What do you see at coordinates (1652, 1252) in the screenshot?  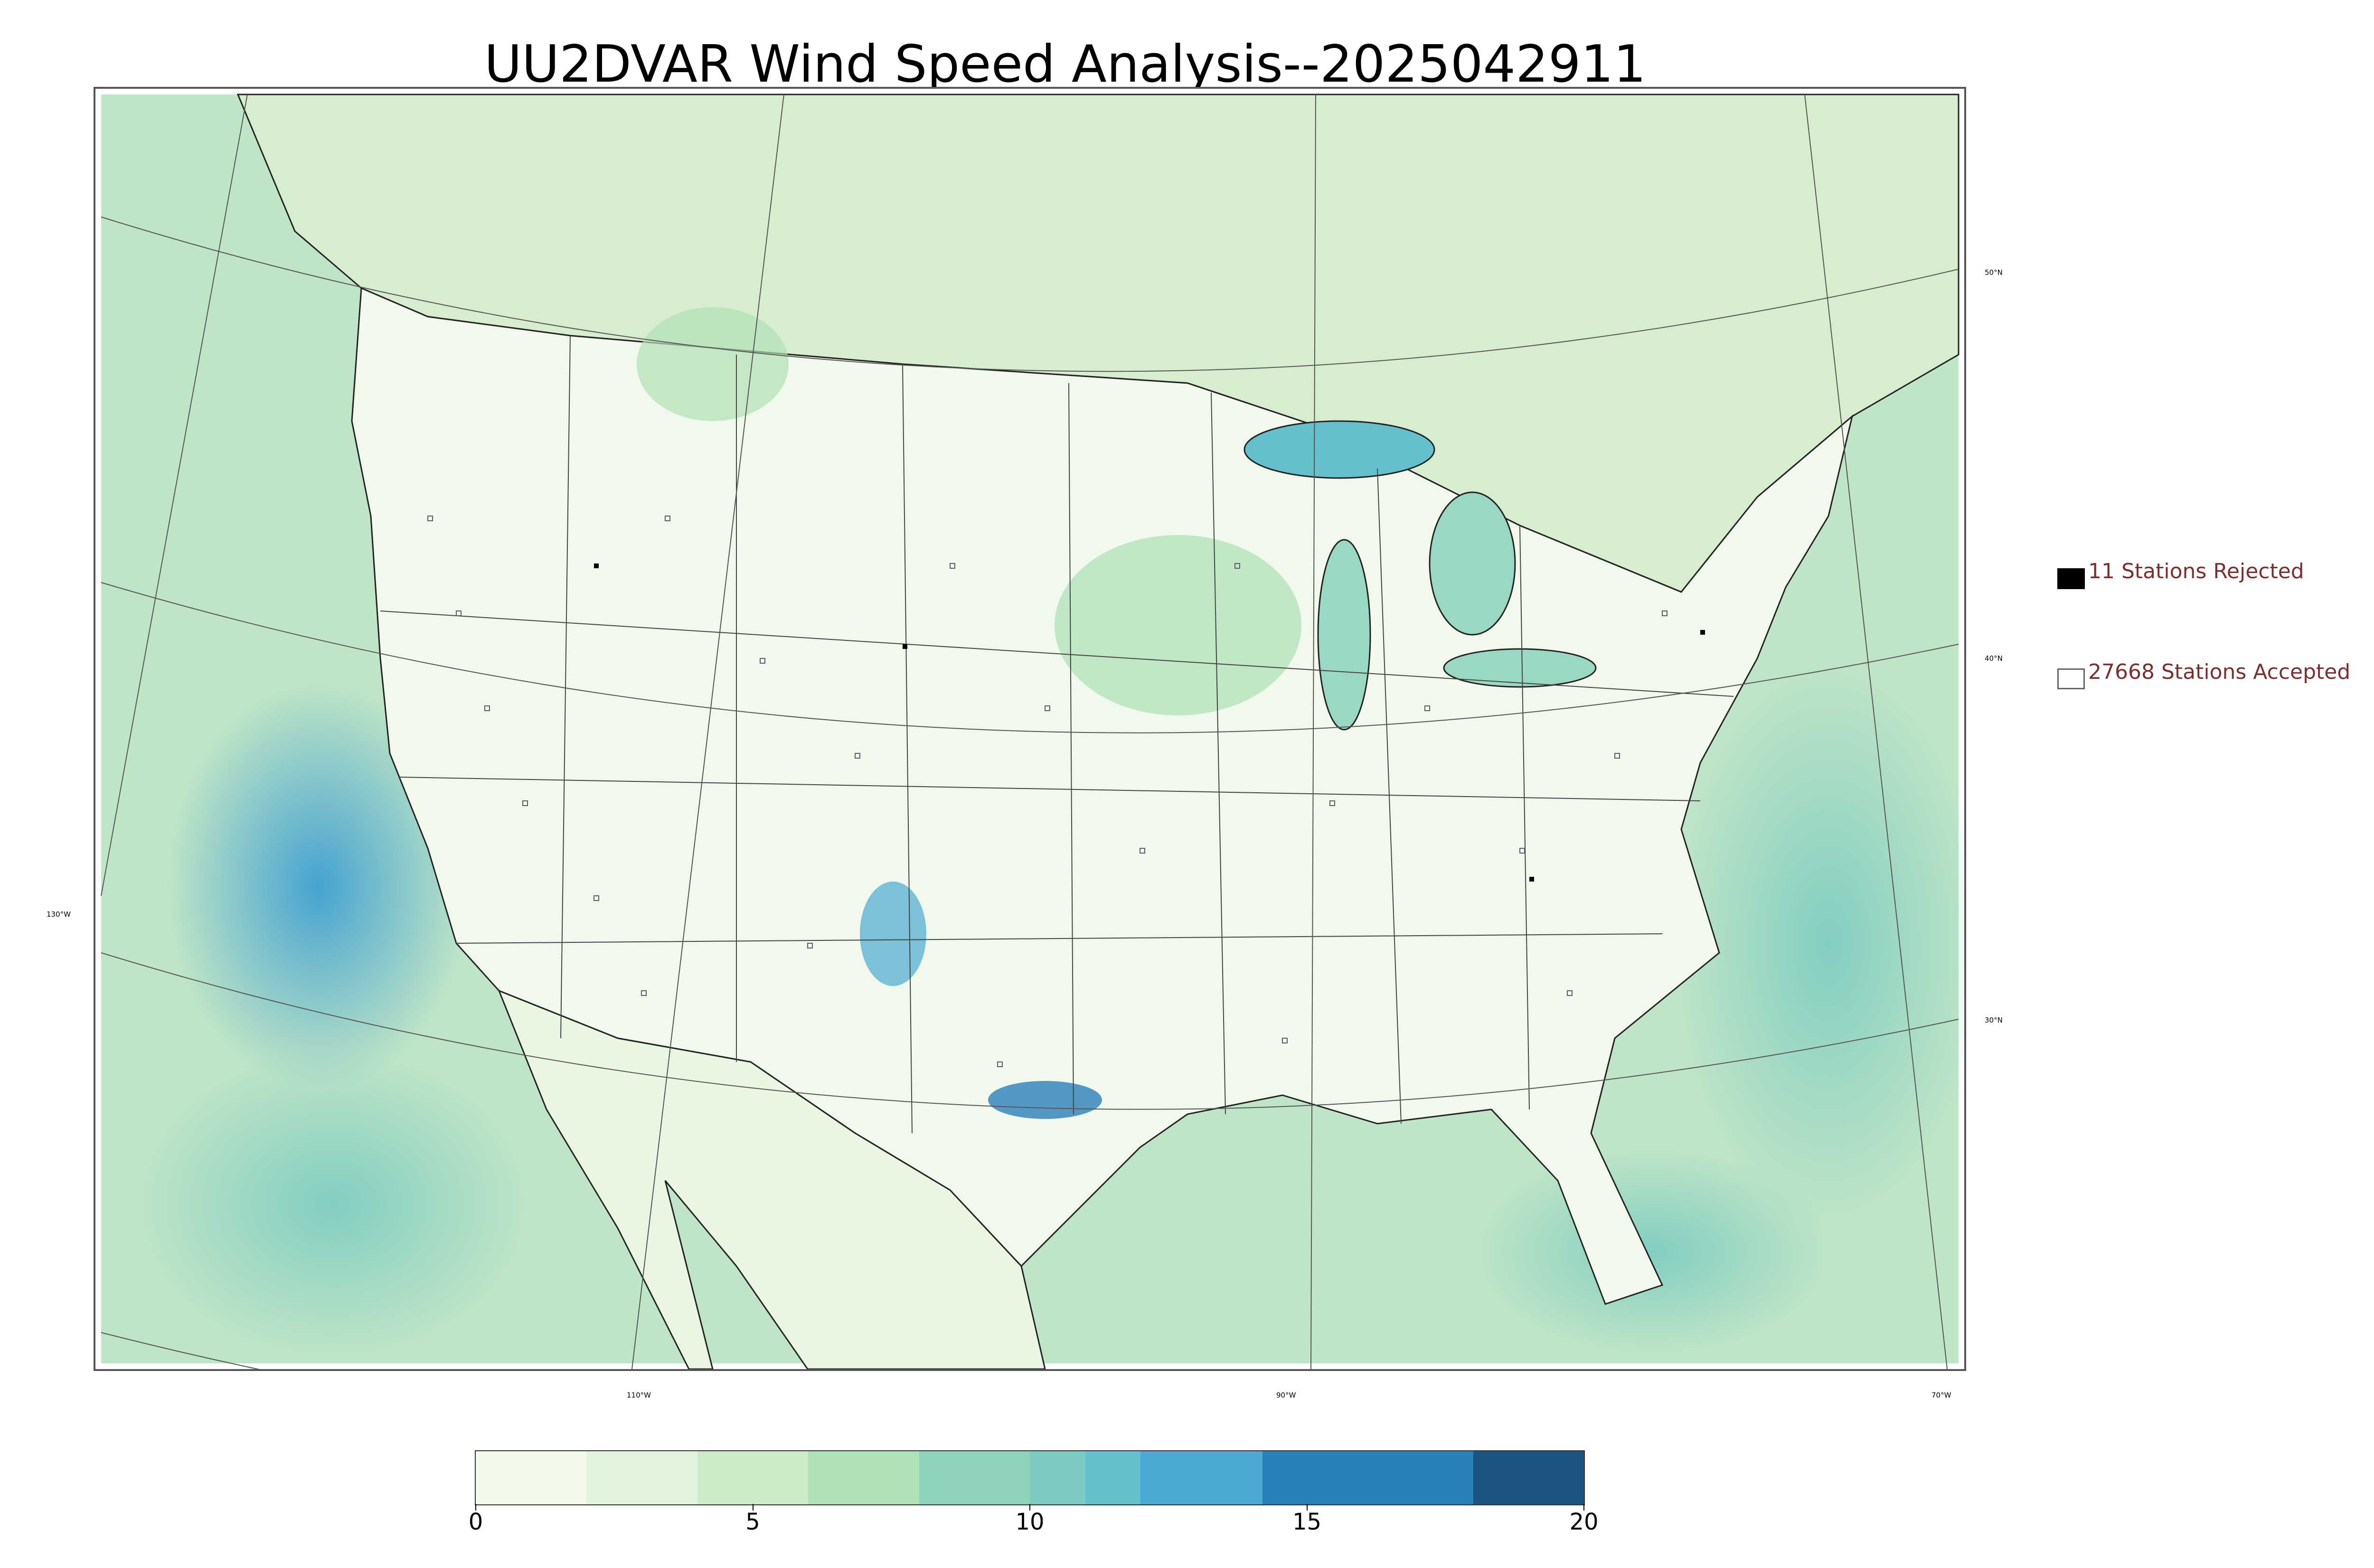 I see `wind-band-gulf` at bounding box center [1652, 1252].